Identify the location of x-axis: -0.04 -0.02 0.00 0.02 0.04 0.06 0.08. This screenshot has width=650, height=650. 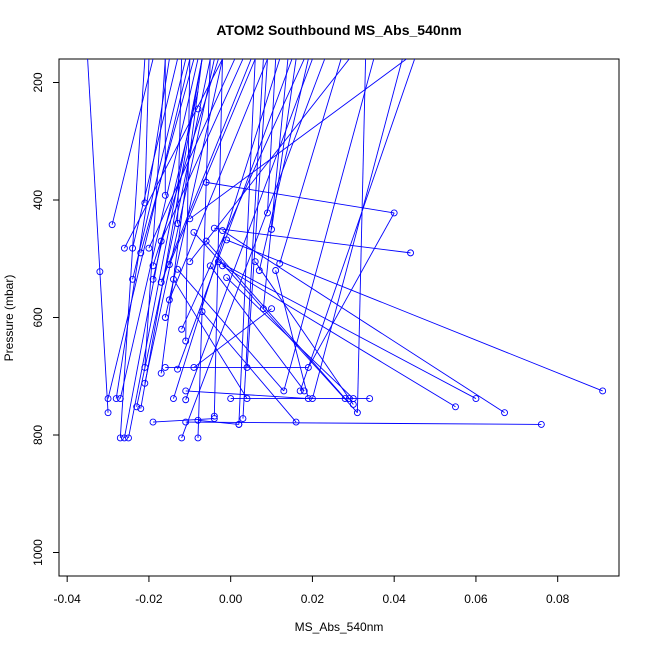
(311, 590).